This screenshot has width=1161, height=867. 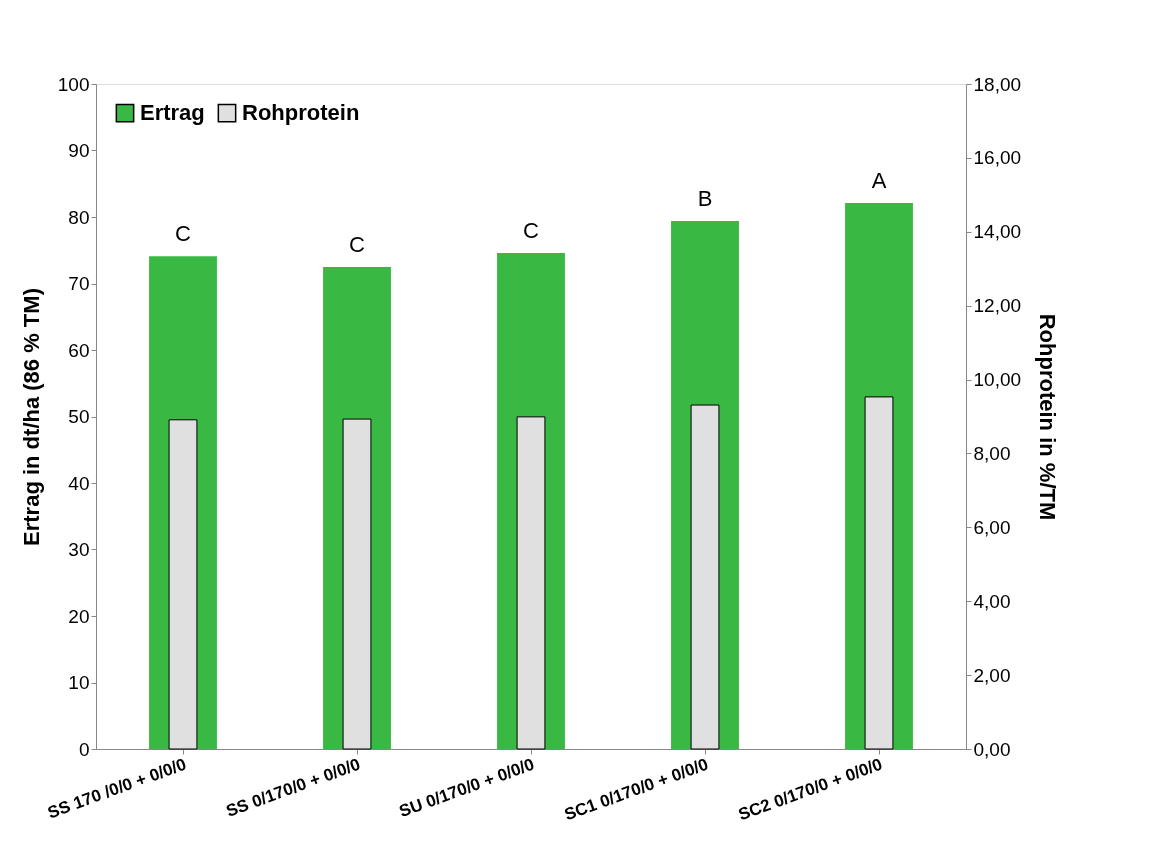 I want to click on y-axis-title: Ertrag in dt/ha (86 % TM), so click(x=31, y=417).